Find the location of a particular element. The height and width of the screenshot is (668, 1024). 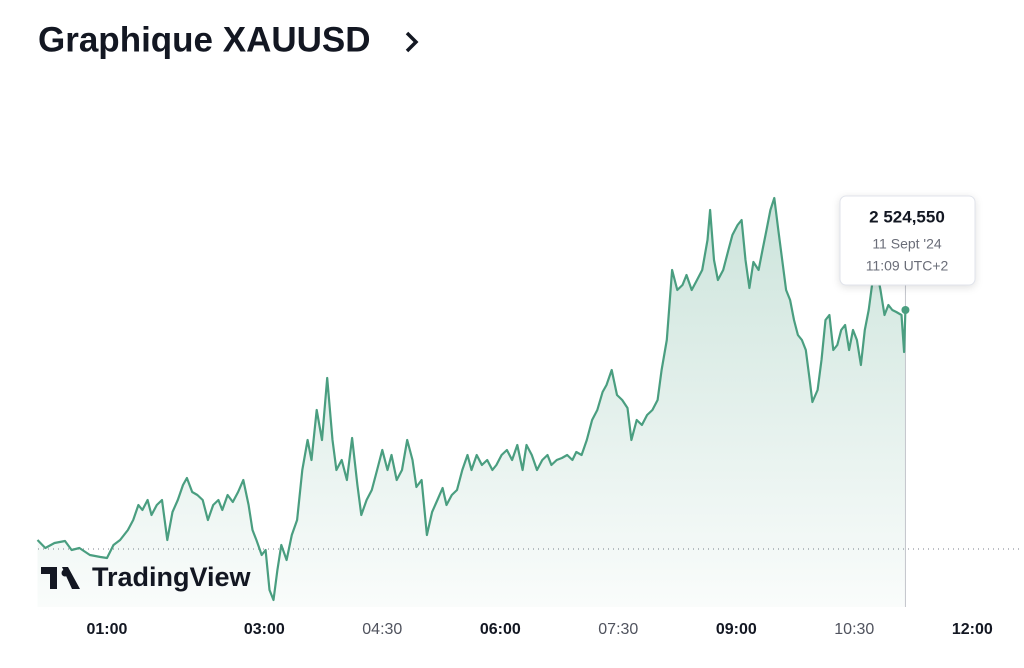

tooltip: 2 524,550 11 Sept '24 11:09 UTC+2 is located at coordinates (907, 240).